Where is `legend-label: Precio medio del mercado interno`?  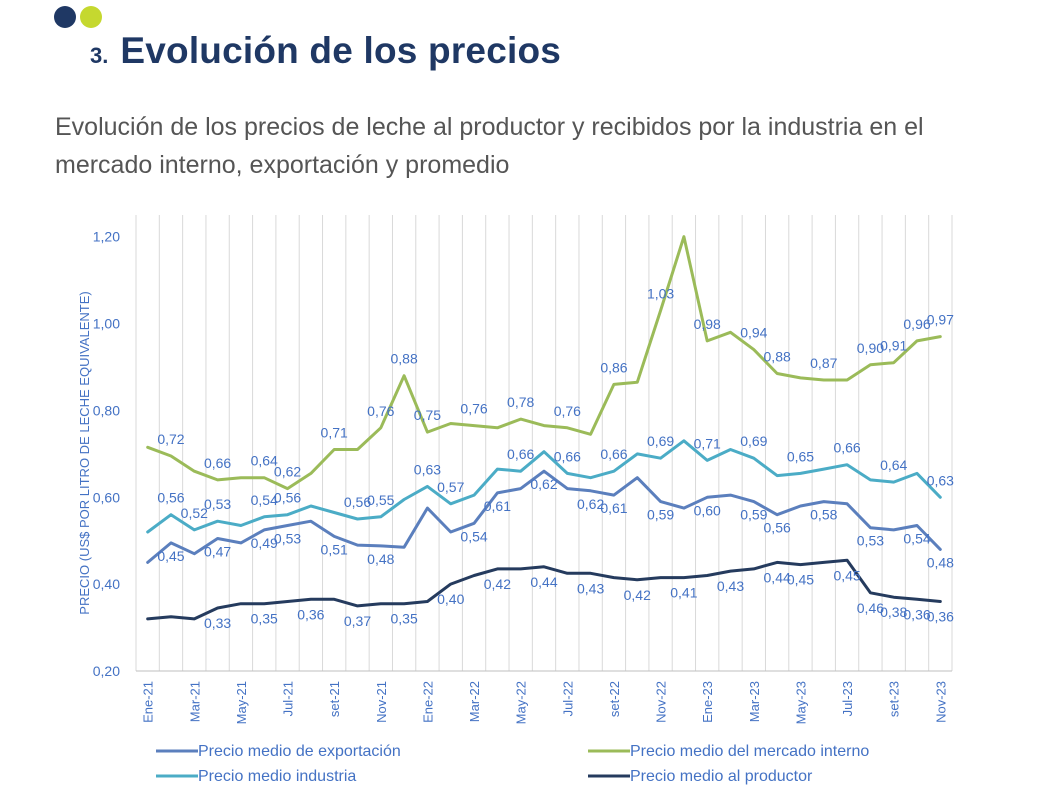 legend-label: Precio medio del mercado interno is located at coordinates (749, 751).